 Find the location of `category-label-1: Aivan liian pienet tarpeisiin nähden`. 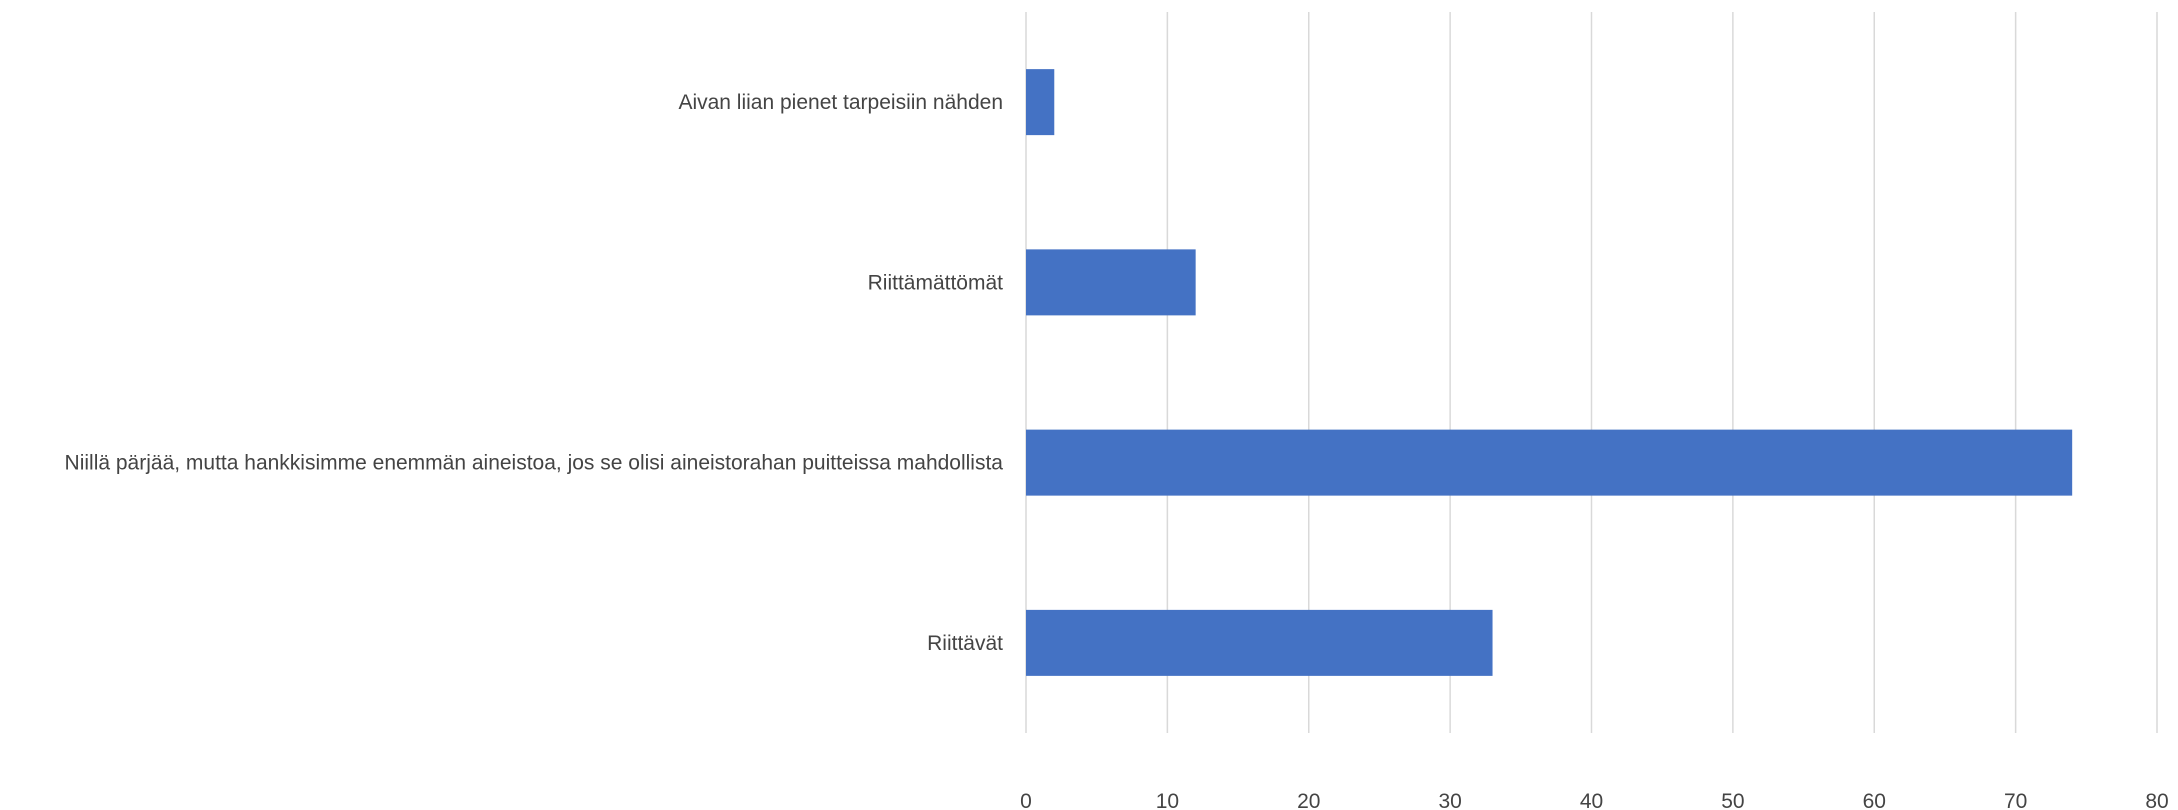

category-label-1: Aivan liian pienet tarpeisiin nähden is located at coordinates (840, 102).